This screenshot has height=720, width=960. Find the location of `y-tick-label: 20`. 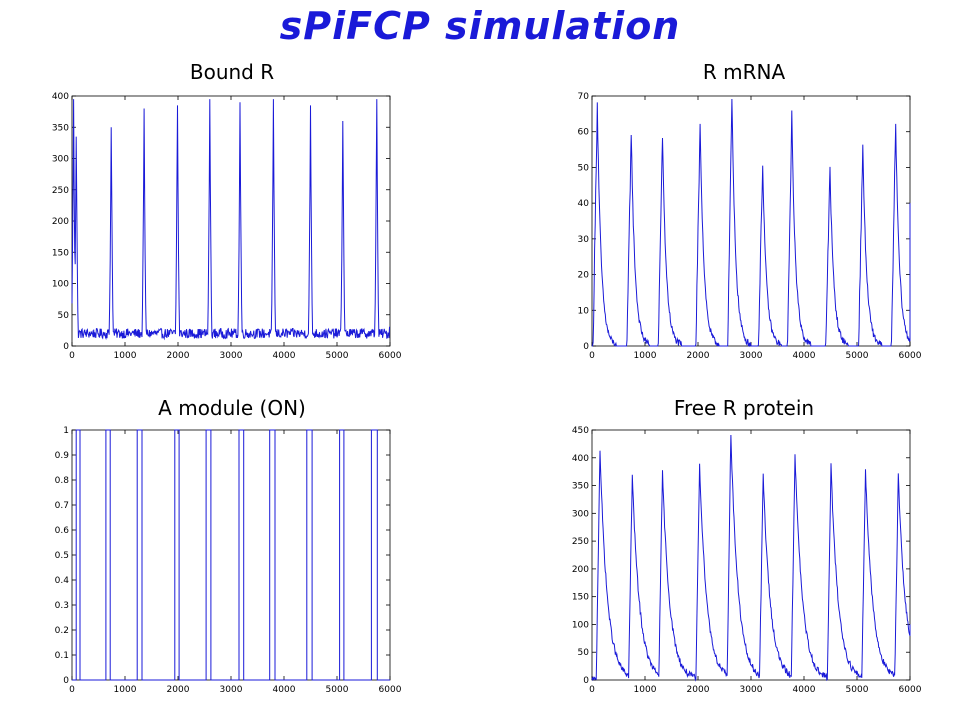

y-tick-label: 20 is located at coordinates (584, 276).